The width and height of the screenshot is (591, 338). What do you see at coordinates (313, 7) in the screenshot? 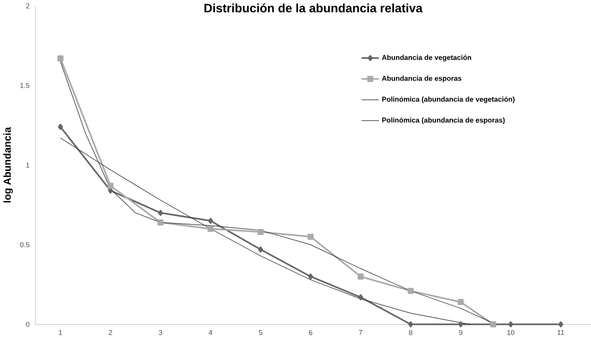
I see `chart-title: Distribución de la abundancia relativa` at bounding box center [313, 7].